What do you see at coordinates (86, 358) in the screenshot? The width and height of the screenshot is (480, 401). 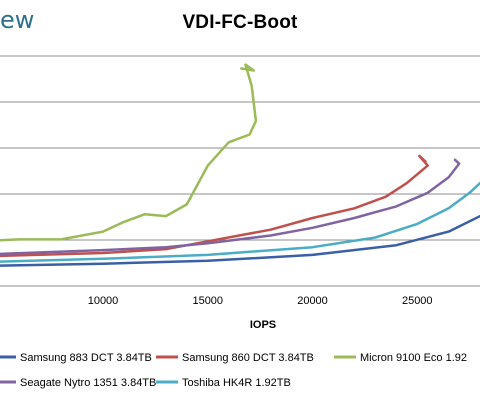 I see `legend-label-1: Samsung 883 DCT 3.84TB` at bounding box center [86, 358].